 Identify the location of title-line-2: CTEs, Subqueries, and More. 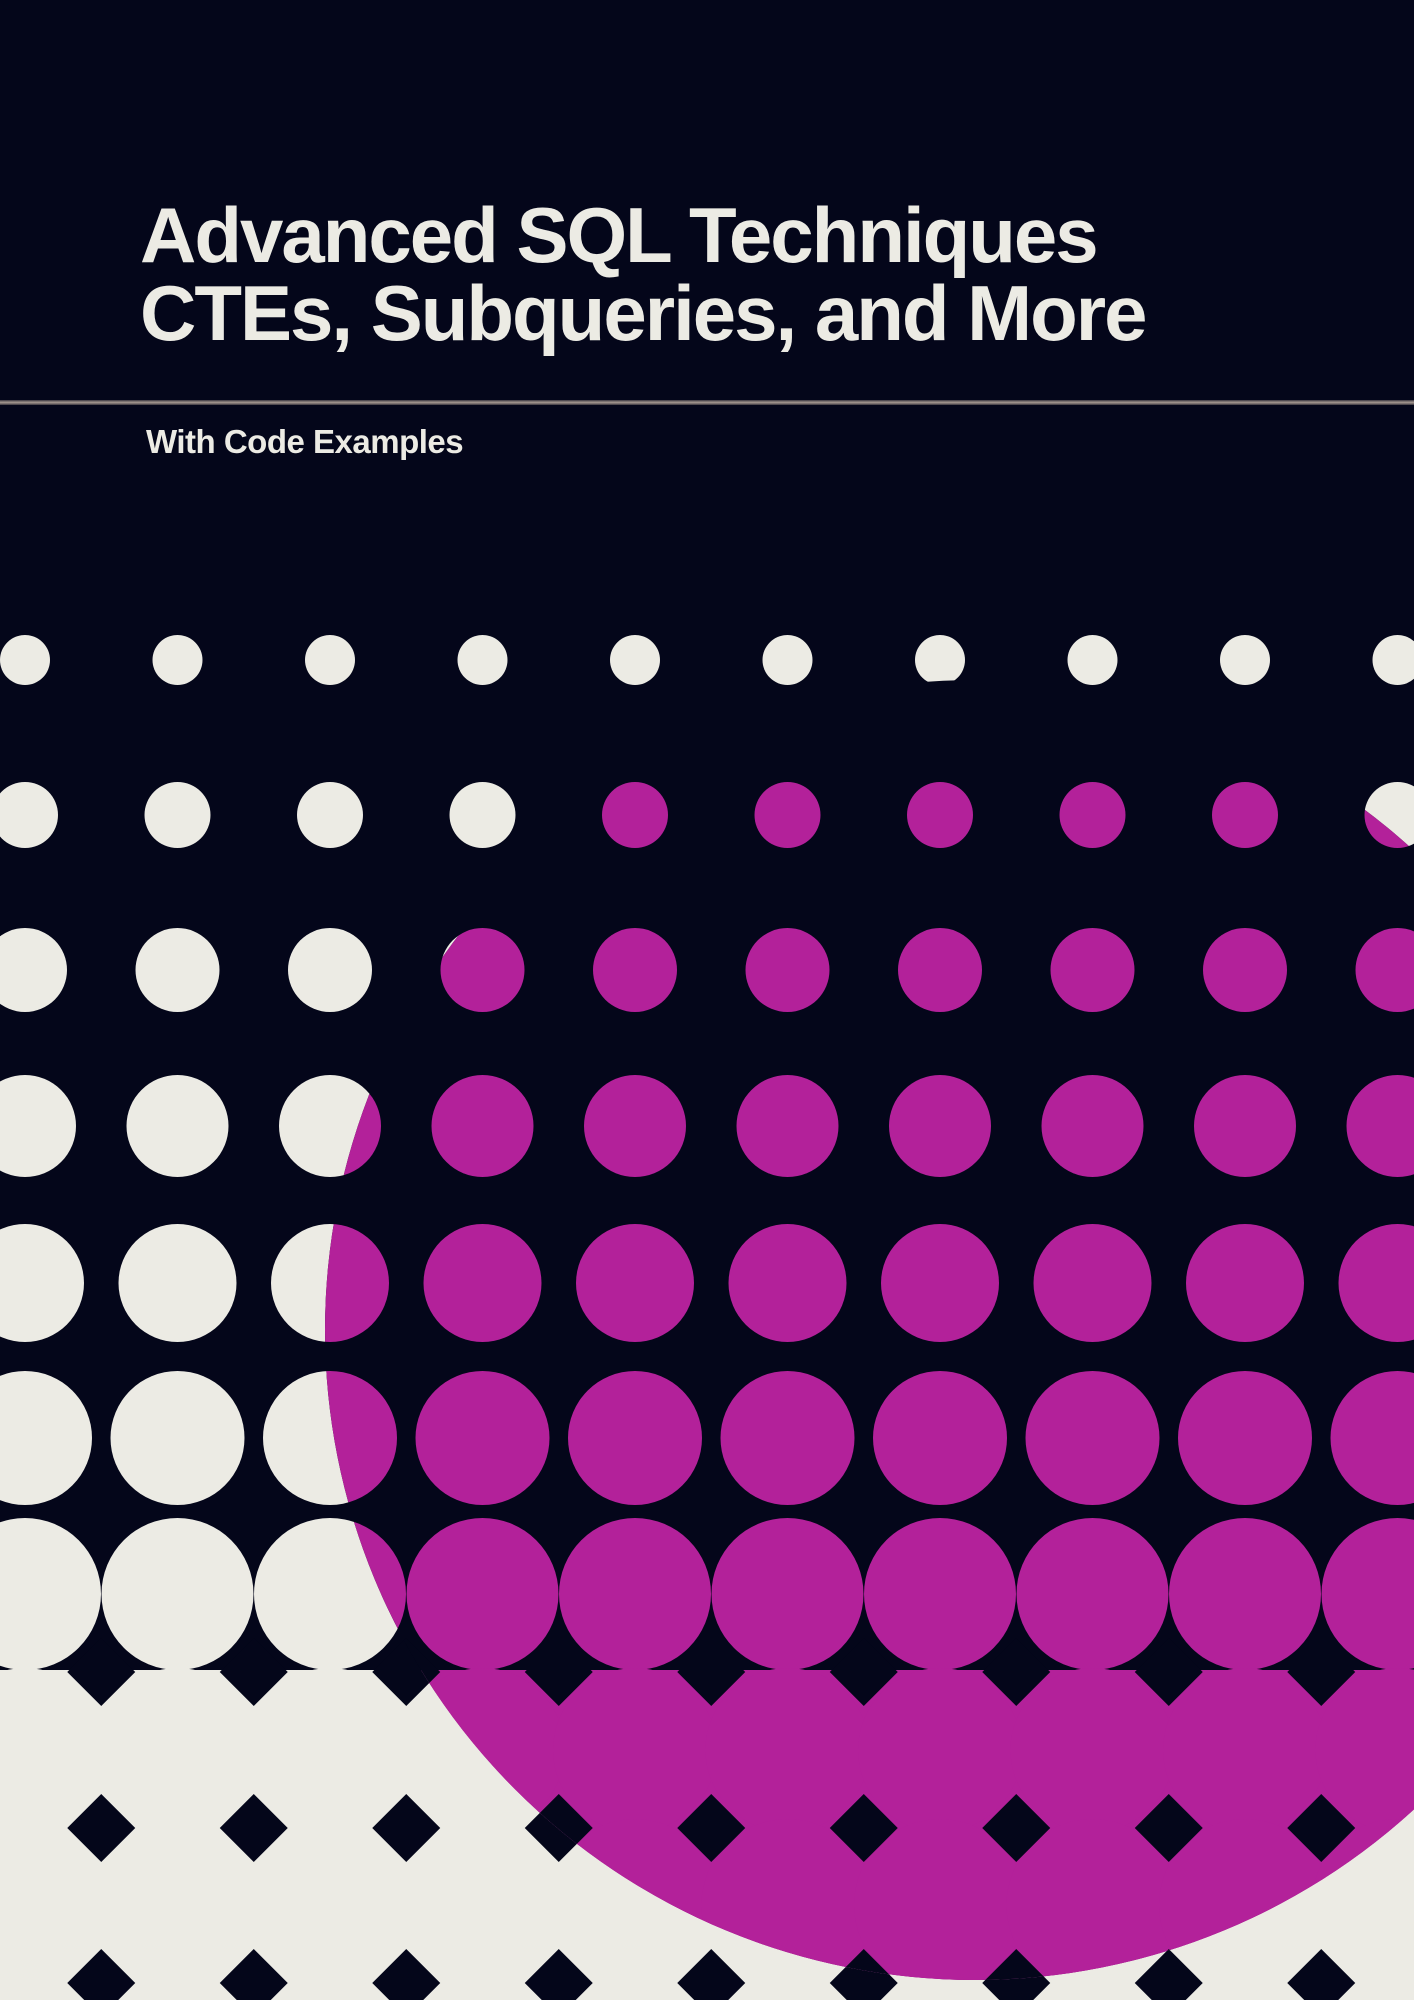
(644, 313).